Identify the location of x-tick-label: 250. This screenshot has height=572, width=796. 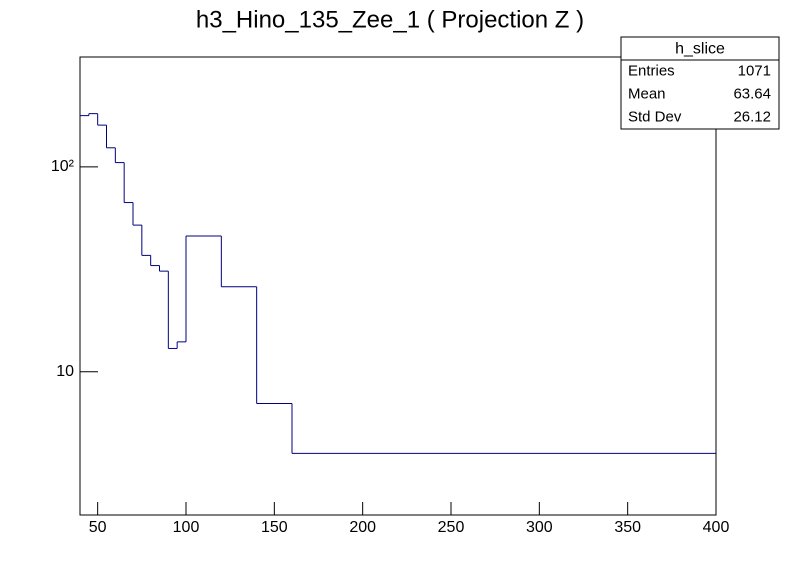
(451, 527).